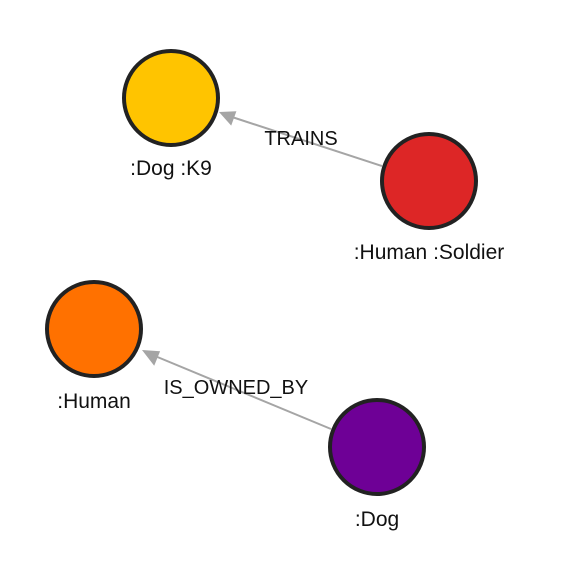  I want to click on node-dog-circle, so click(377, 447).